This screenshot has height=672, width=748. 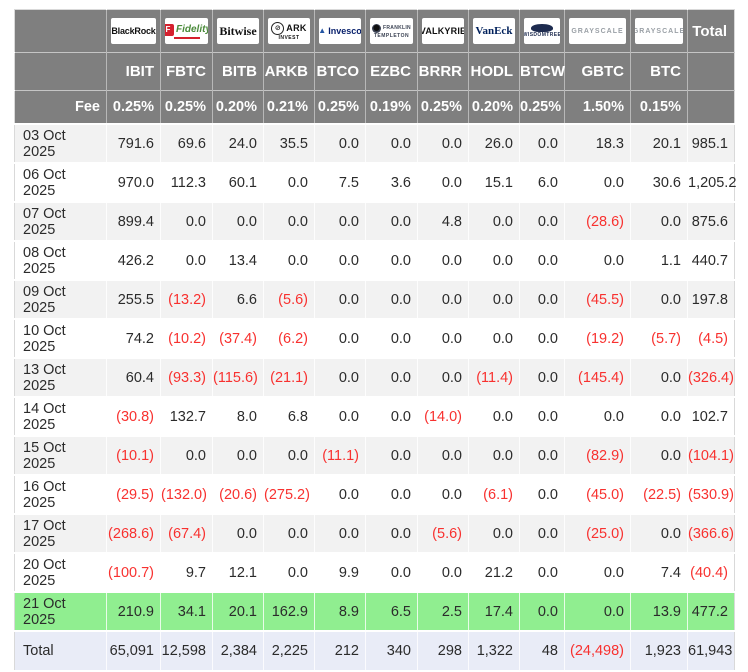 What do you see at coordinates (133, 300) in the screenshot?
I see `value-cell: 255.5` at bounding box center [133, 300].